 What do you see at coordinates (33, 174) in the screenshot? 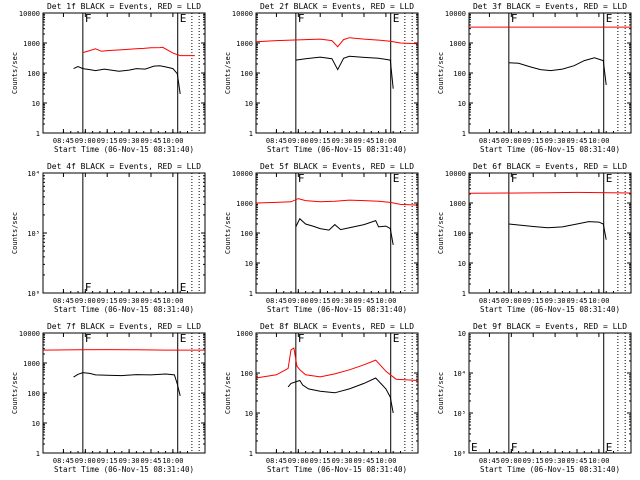
I see `y-tick-label: 10⁴` at bounding box center [33, 174].